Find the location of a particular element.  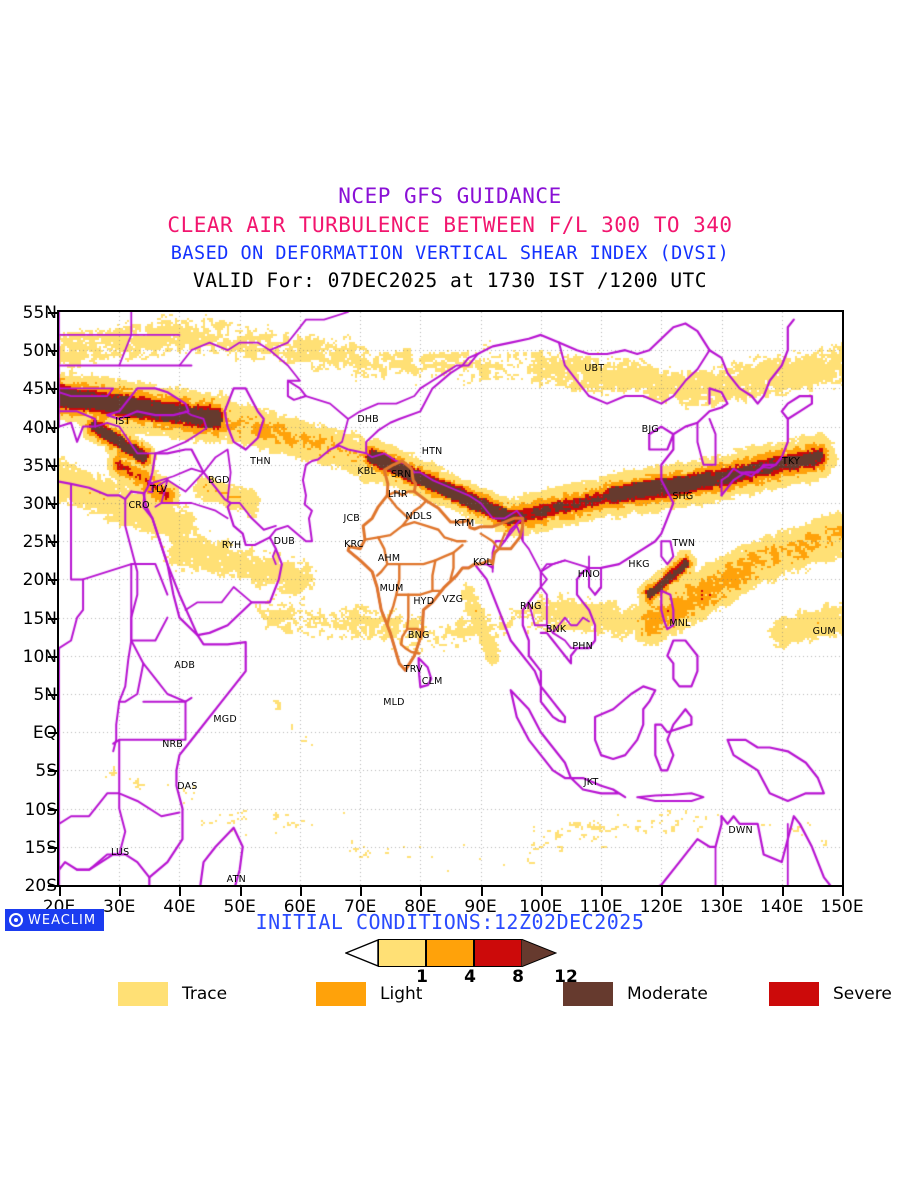

legend-label: Trace is located at coordinates (205, 994).